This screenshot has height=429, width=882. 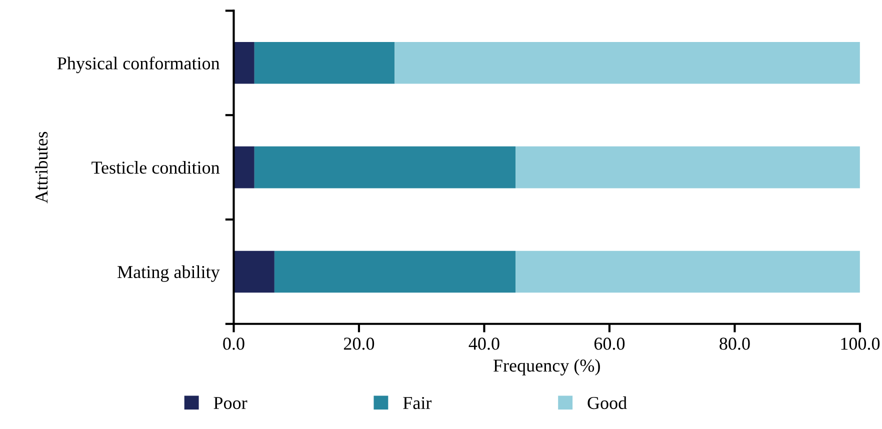 I want to click on y-tick-label: Mating ability, so click(x=169, y=273).